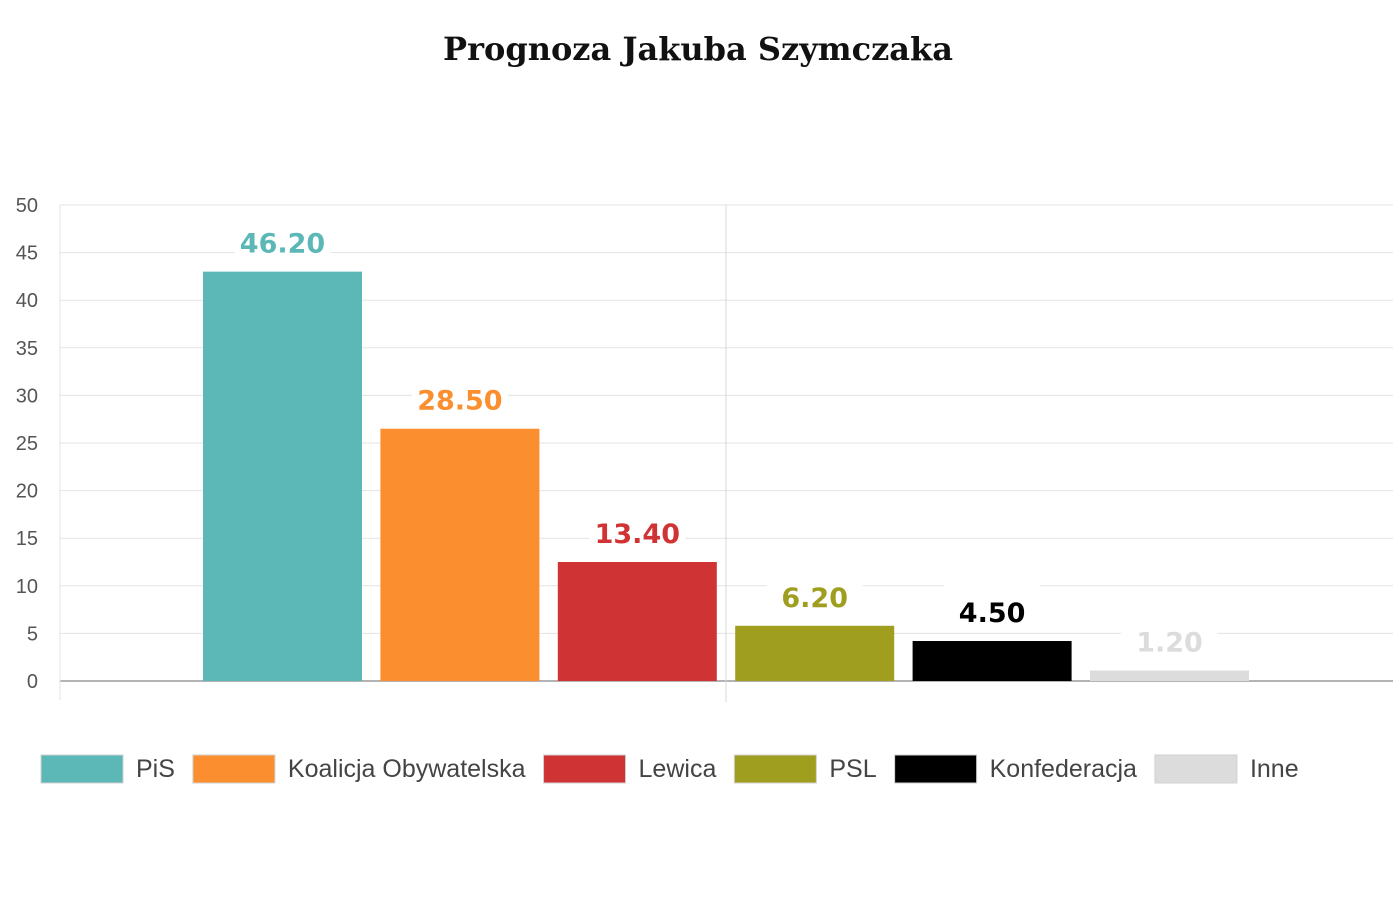 This screenshot has width=1396, height=910. Describe the element at coordinates (637, 534) in the screenshot. I see `data-label-3: 13.40` at that location.